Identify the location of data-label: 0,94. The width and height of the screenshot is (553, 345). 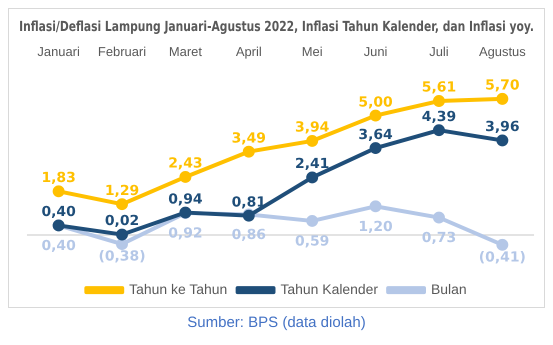
(185, 199).